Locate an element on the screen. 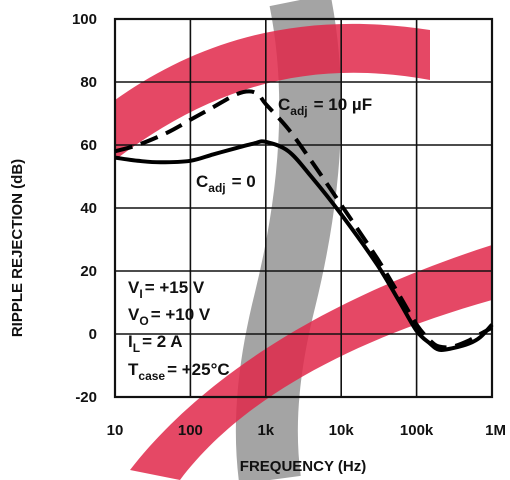 The image size is (510, 480). annotation-cadj-10uf-rest: = 10 µF is located at coordinates (343, 104).